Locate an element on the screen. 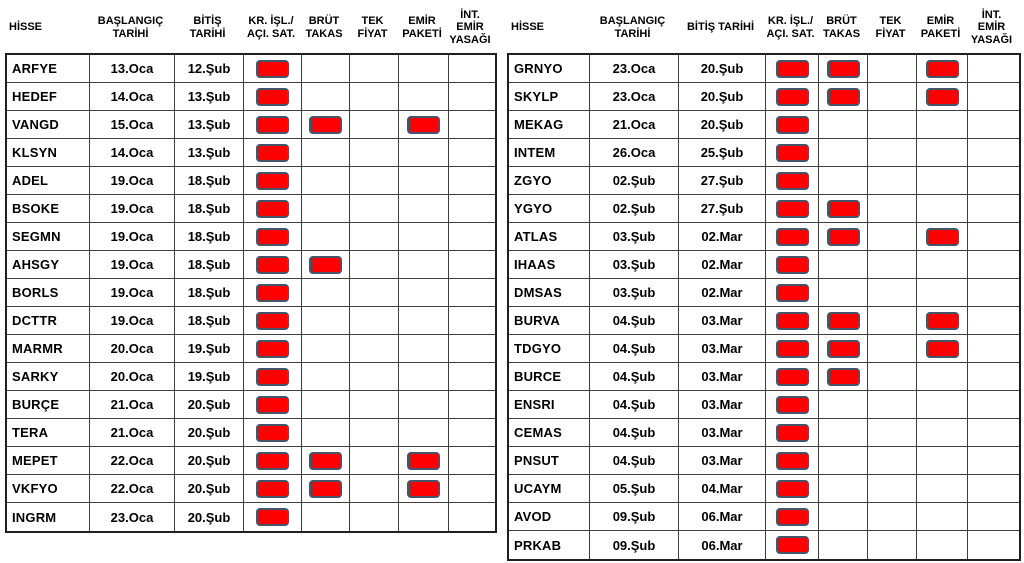  stock-code-cell: VANGD is located at coordinates (48, 125).